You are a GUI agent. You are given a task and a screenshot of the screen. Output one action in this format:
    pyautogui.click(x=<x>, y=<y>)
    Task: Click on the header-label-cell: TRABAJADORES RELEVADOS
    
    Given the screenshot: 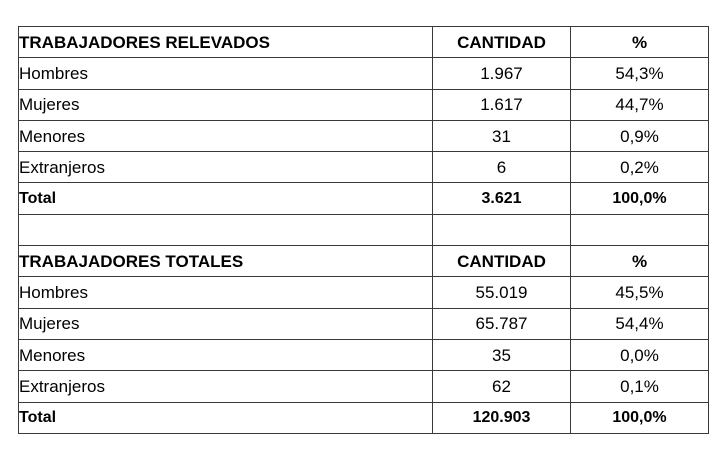 What is the action you would take?
    pyautogui.click(x=225, y=42)
    